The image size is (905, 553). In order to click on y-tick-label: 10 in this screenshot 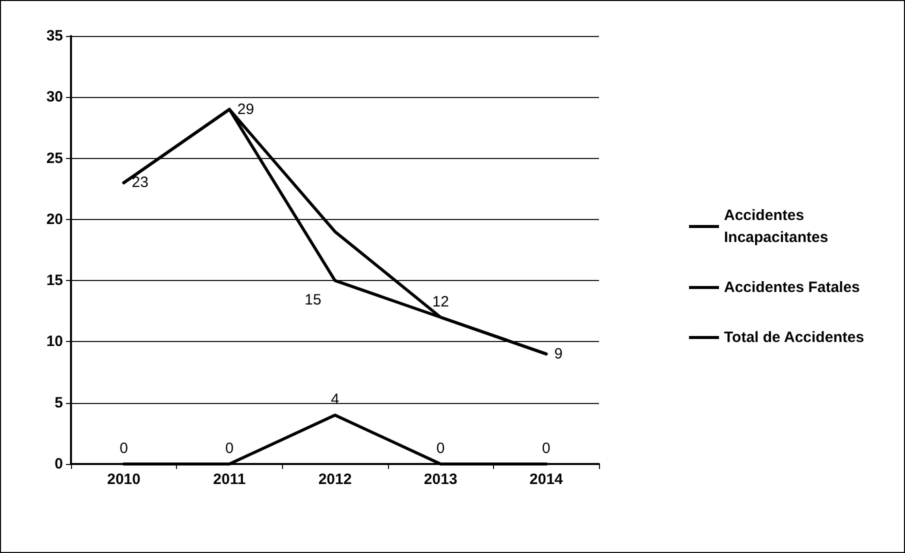, I will do `click(54, 341)`.